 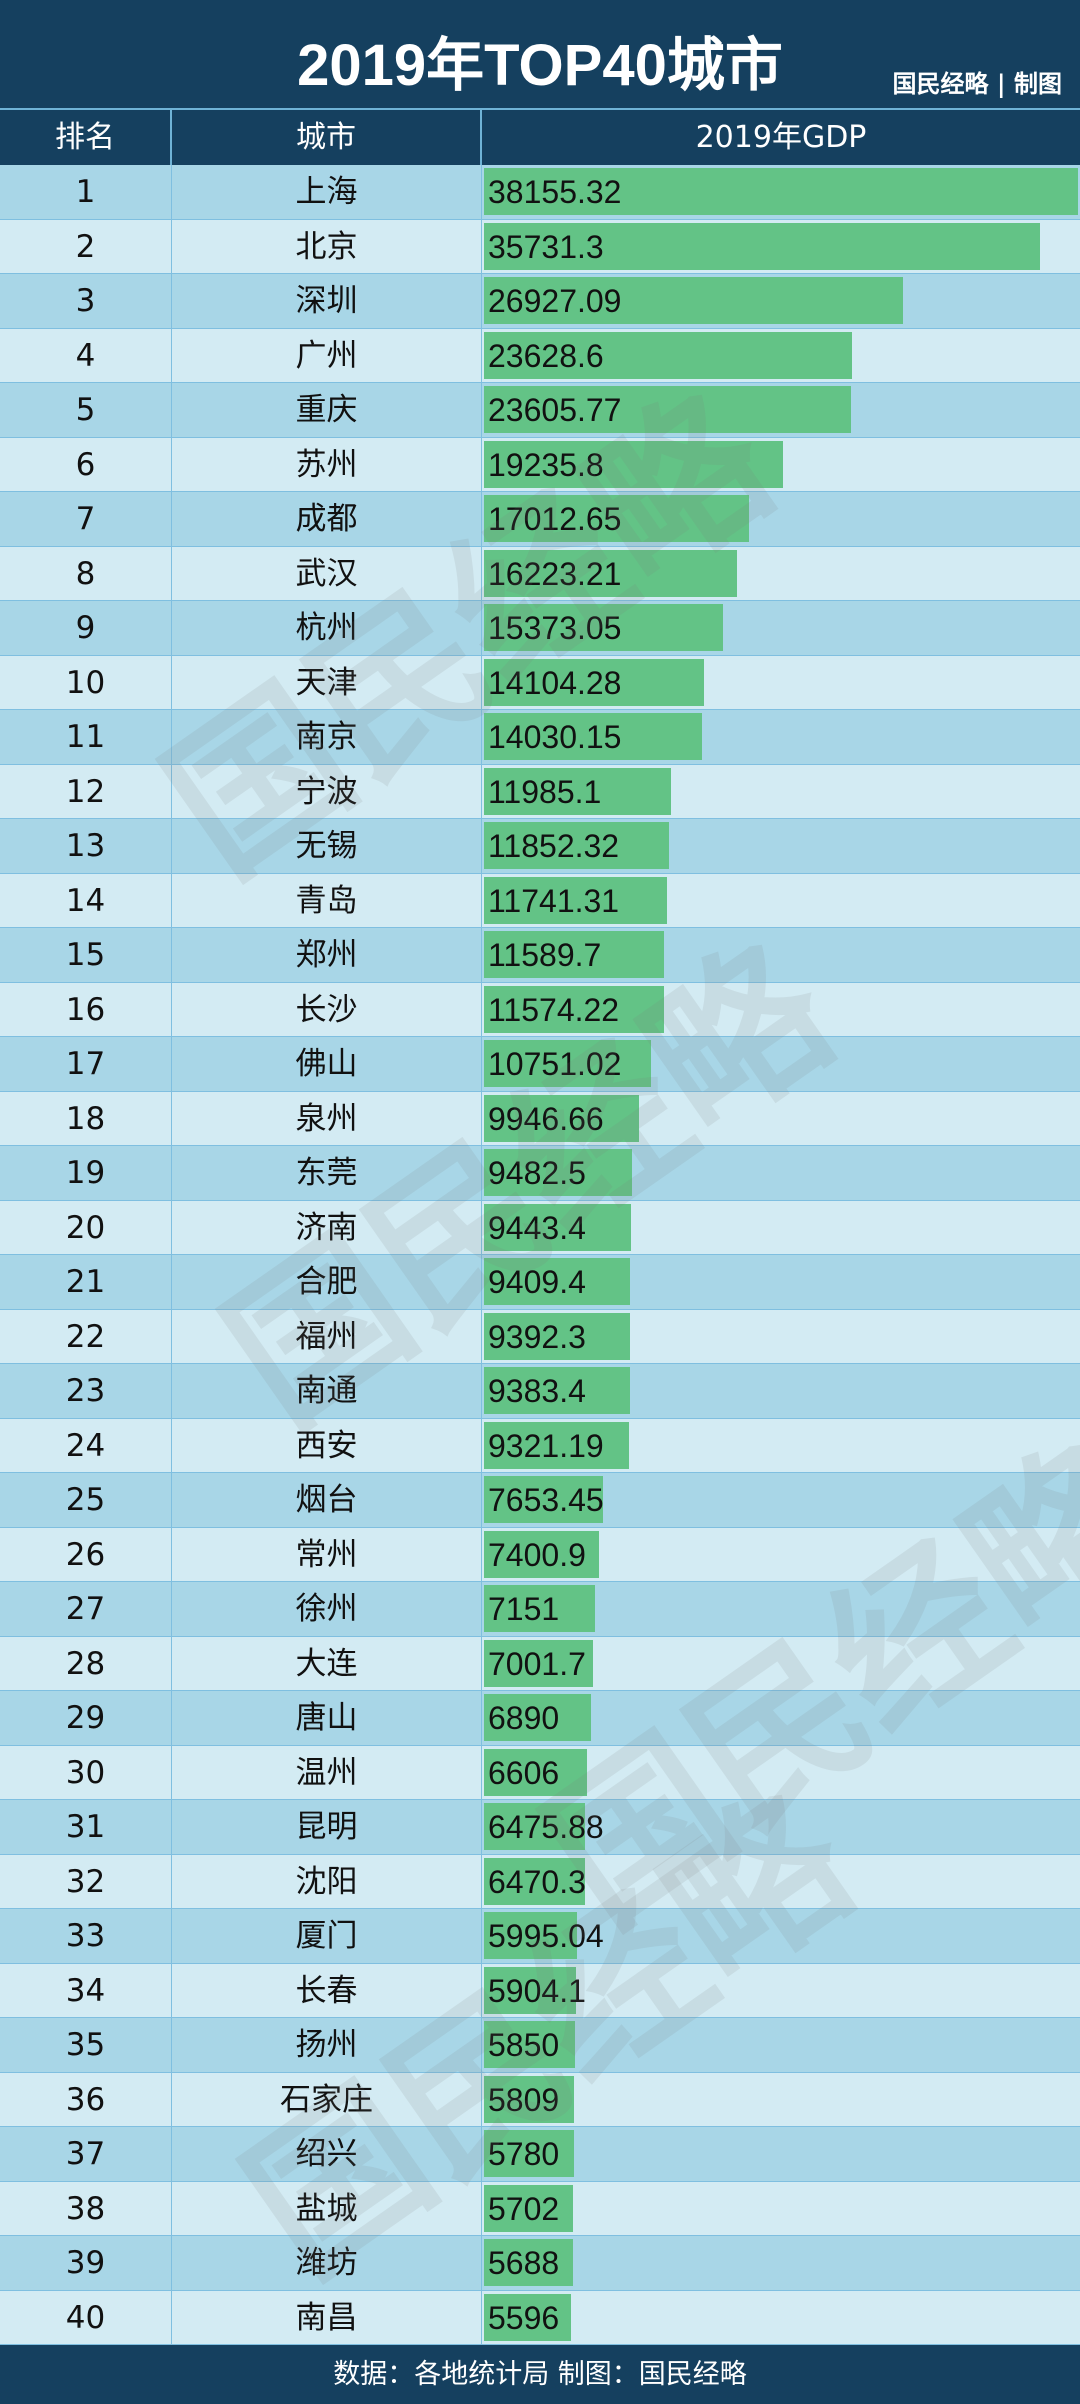 What do you see at coordinates (86, 1173) in the screenshot?
I see `rank-cell: 19` at bounding box center [86, 1173].